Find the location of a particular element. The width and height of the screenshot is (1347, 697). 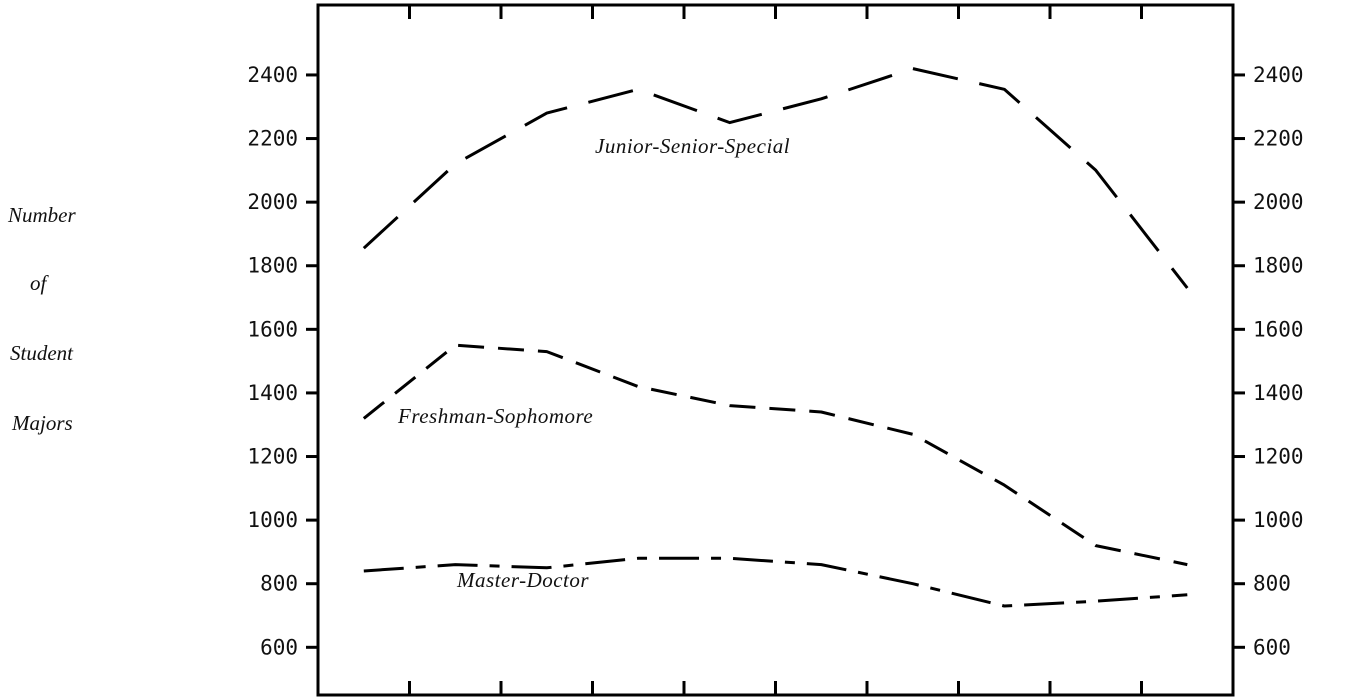

left-axis-tick-labels: 600 800 1000 1200 1400 1600 1800 2000 2200 2400 is located at coordinates (272, 361).